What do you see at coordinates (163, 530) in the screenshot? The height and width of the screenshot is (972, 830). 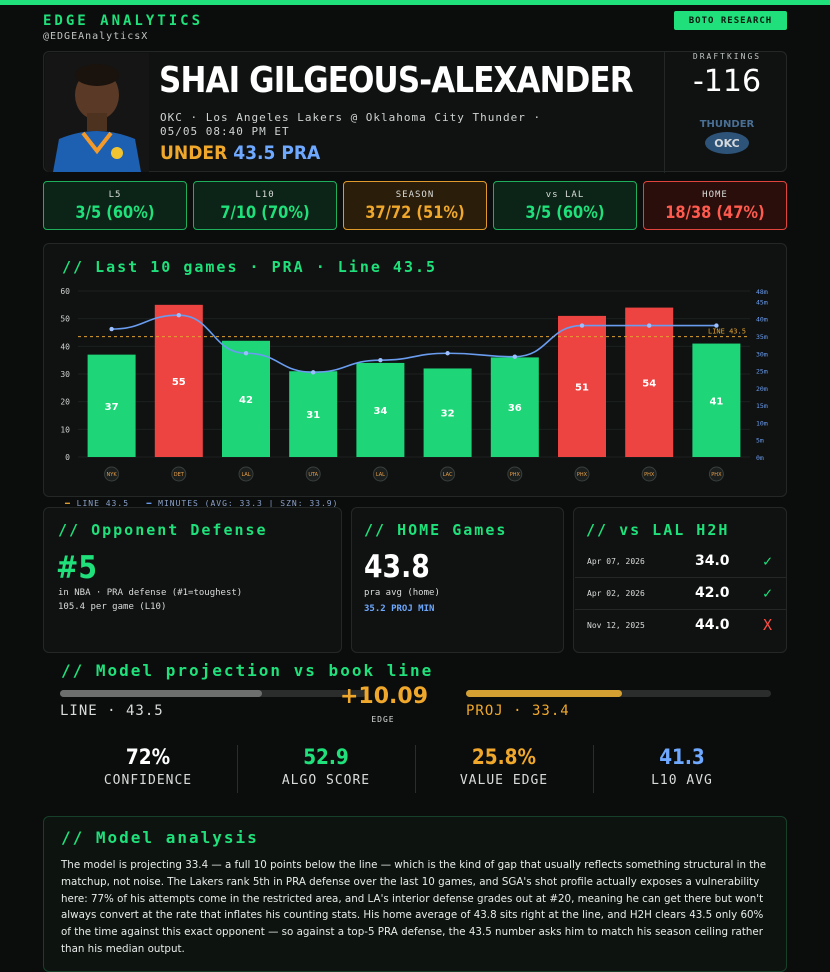 I see `defense-title: // Opponent Defense` at bounding box center [163, 530].